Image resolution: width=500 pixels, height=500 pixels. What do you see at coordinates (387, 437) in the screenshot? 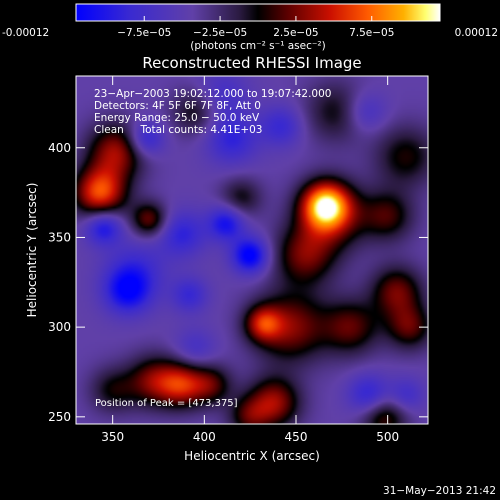
I see `x-tick-label: 500` at bounding box center [387, 437].